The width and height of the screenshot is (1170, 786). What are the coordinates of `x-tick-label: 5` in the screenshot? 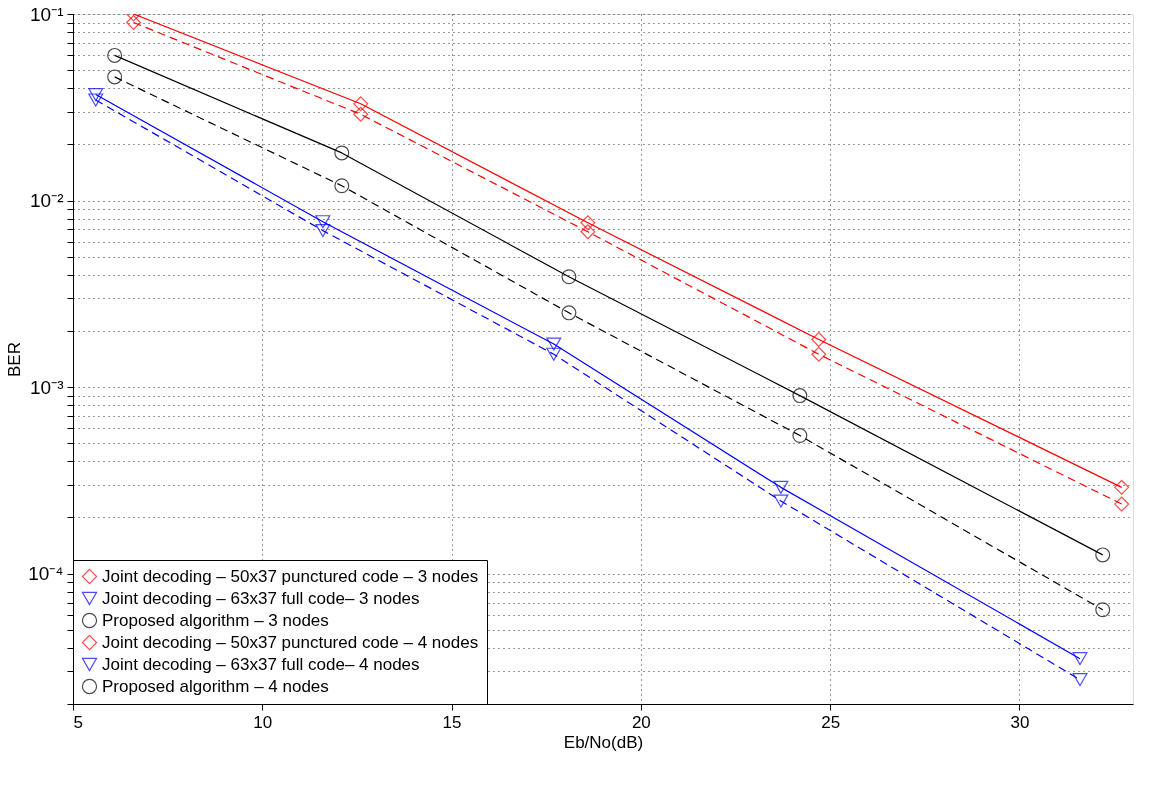 It's located at (78, 722).